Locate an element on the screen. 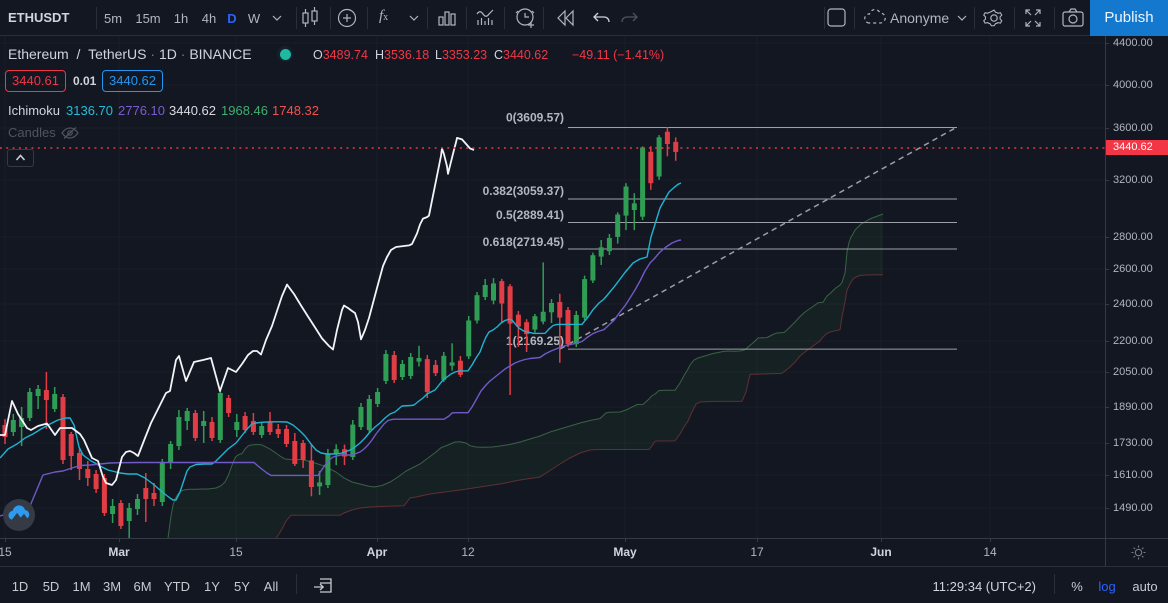 The height and width of the screenshot is (603, 1168). svg-text: 0(3609.57) is located at coordinates (535, 118).